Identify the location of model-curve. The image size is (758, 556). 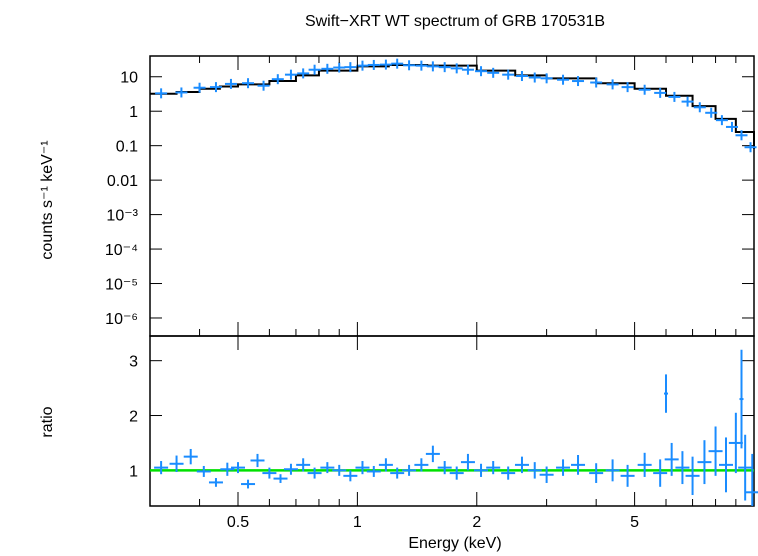
(452, 106).